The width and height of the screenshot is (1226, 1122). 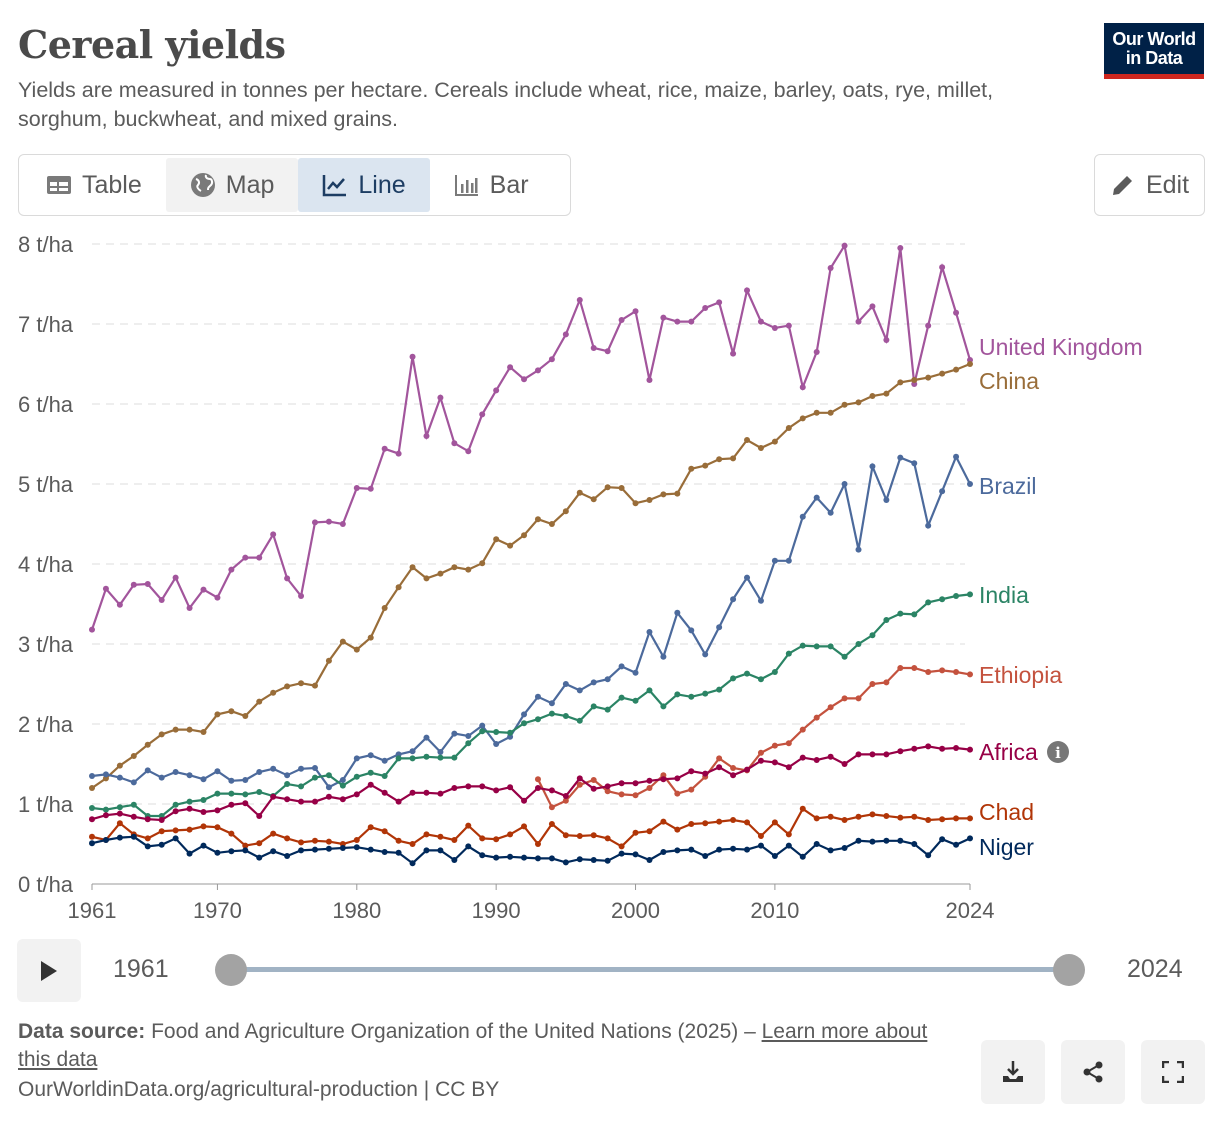 I want to click on download-button, so click(x=1013, y=1072).